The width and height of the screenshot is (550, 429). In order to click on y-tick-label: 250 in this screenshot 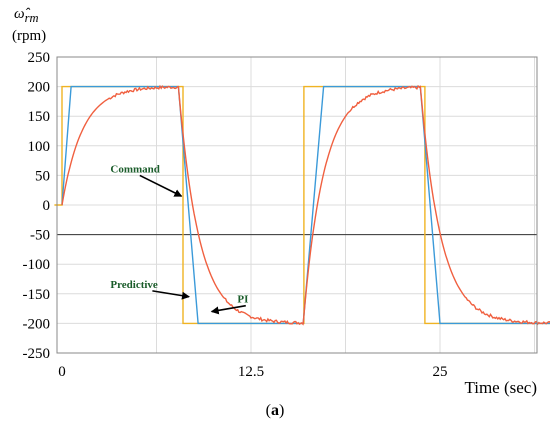, I will do `click(39, 58)`.